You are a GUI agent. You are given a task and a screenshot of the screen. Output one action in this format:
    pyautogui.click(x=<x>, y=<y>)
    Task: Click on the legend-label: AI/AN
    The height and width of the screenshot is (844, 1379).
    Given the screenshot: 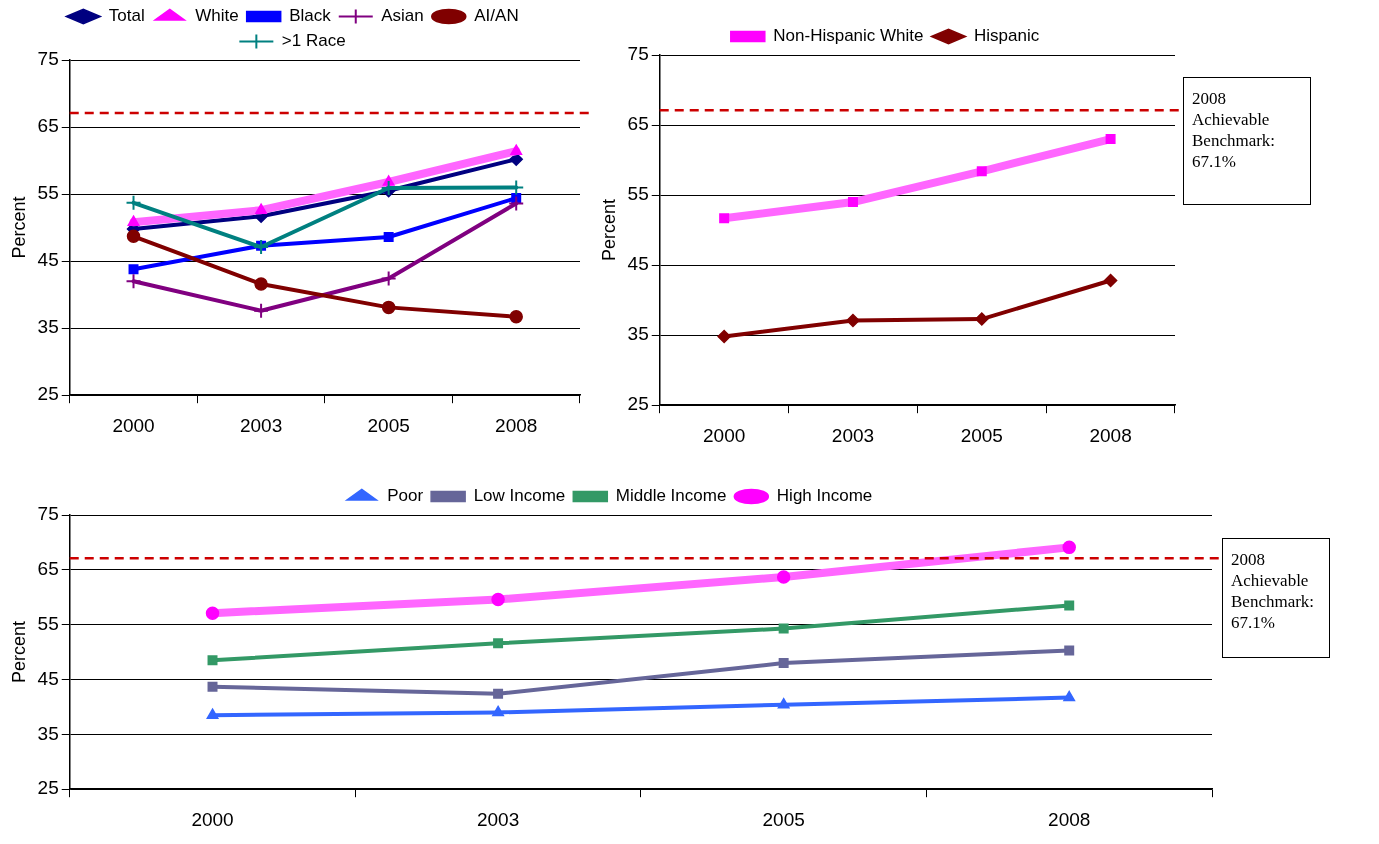 What is the action you would take?
    pyautogui.click(x=496, y=16)
    